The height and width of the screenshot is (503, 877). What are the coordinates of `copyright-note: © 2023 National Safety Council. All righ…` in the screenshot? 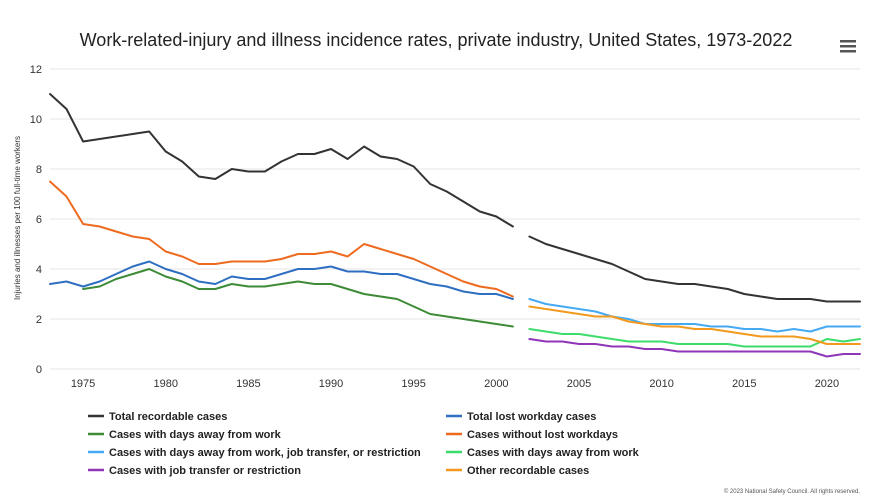 It's located at (792, 491).